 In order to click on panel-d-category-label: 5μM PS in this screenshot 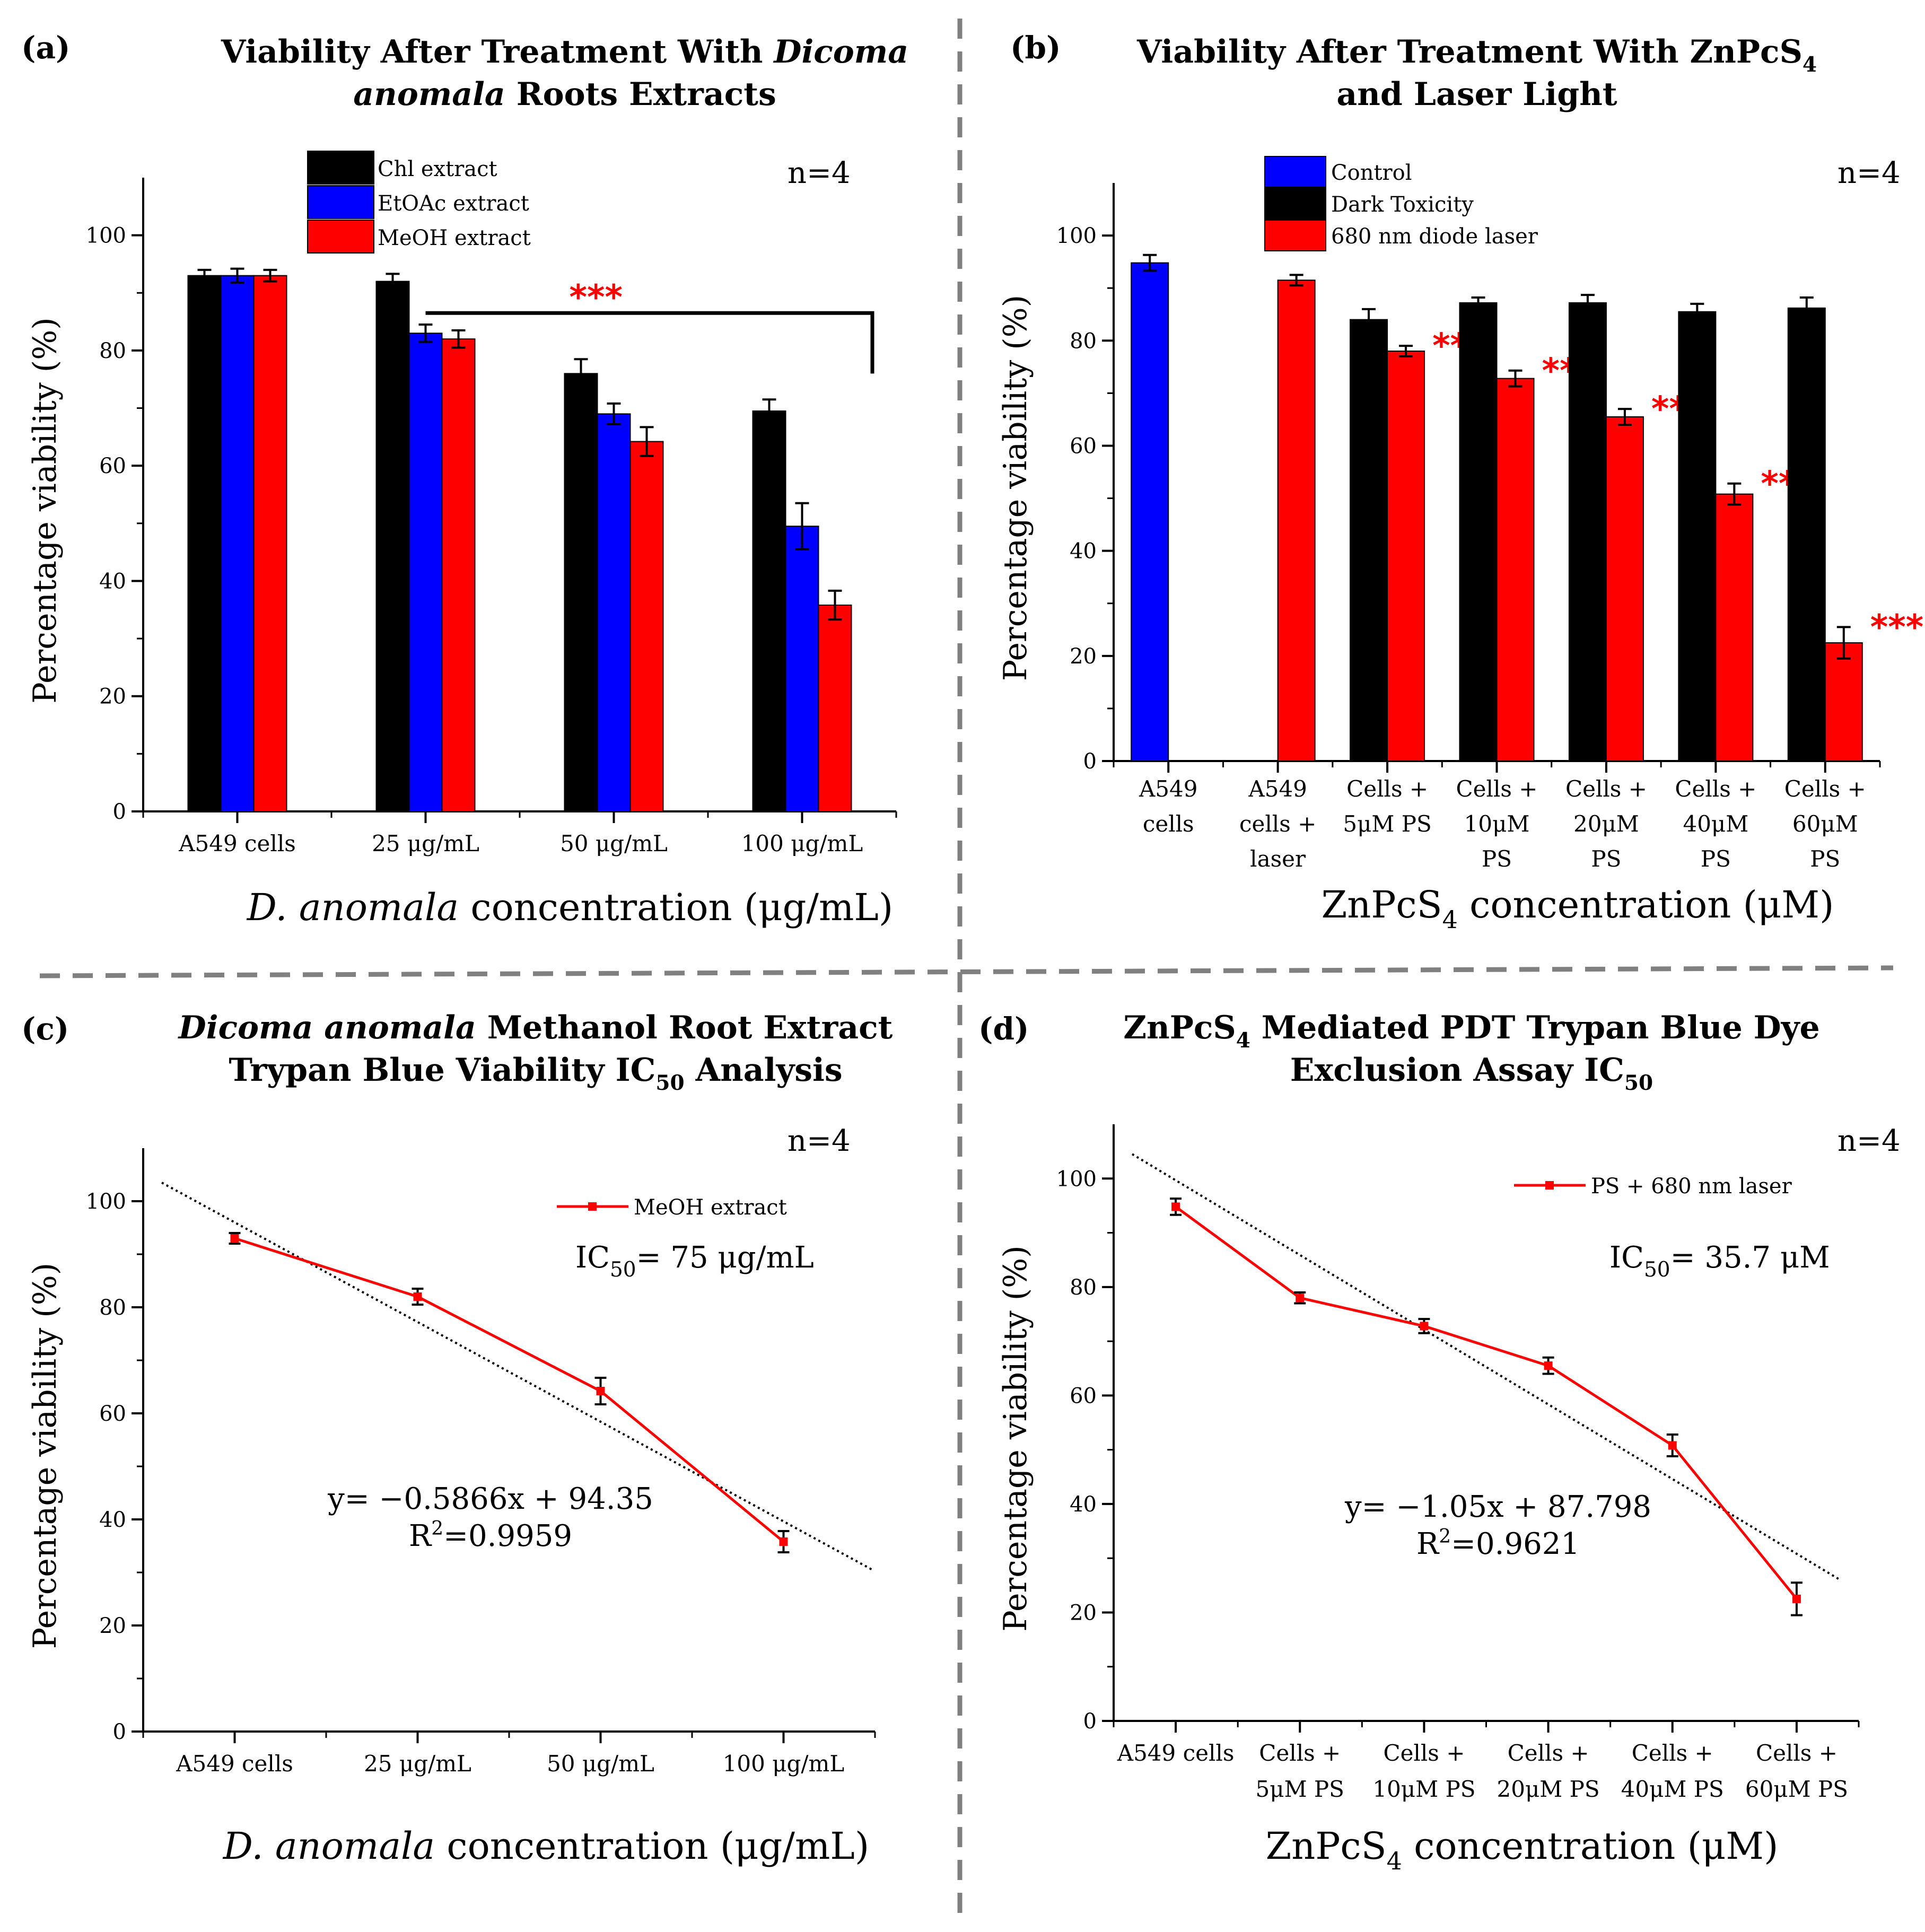, I will do `click(1300, 1789)`.